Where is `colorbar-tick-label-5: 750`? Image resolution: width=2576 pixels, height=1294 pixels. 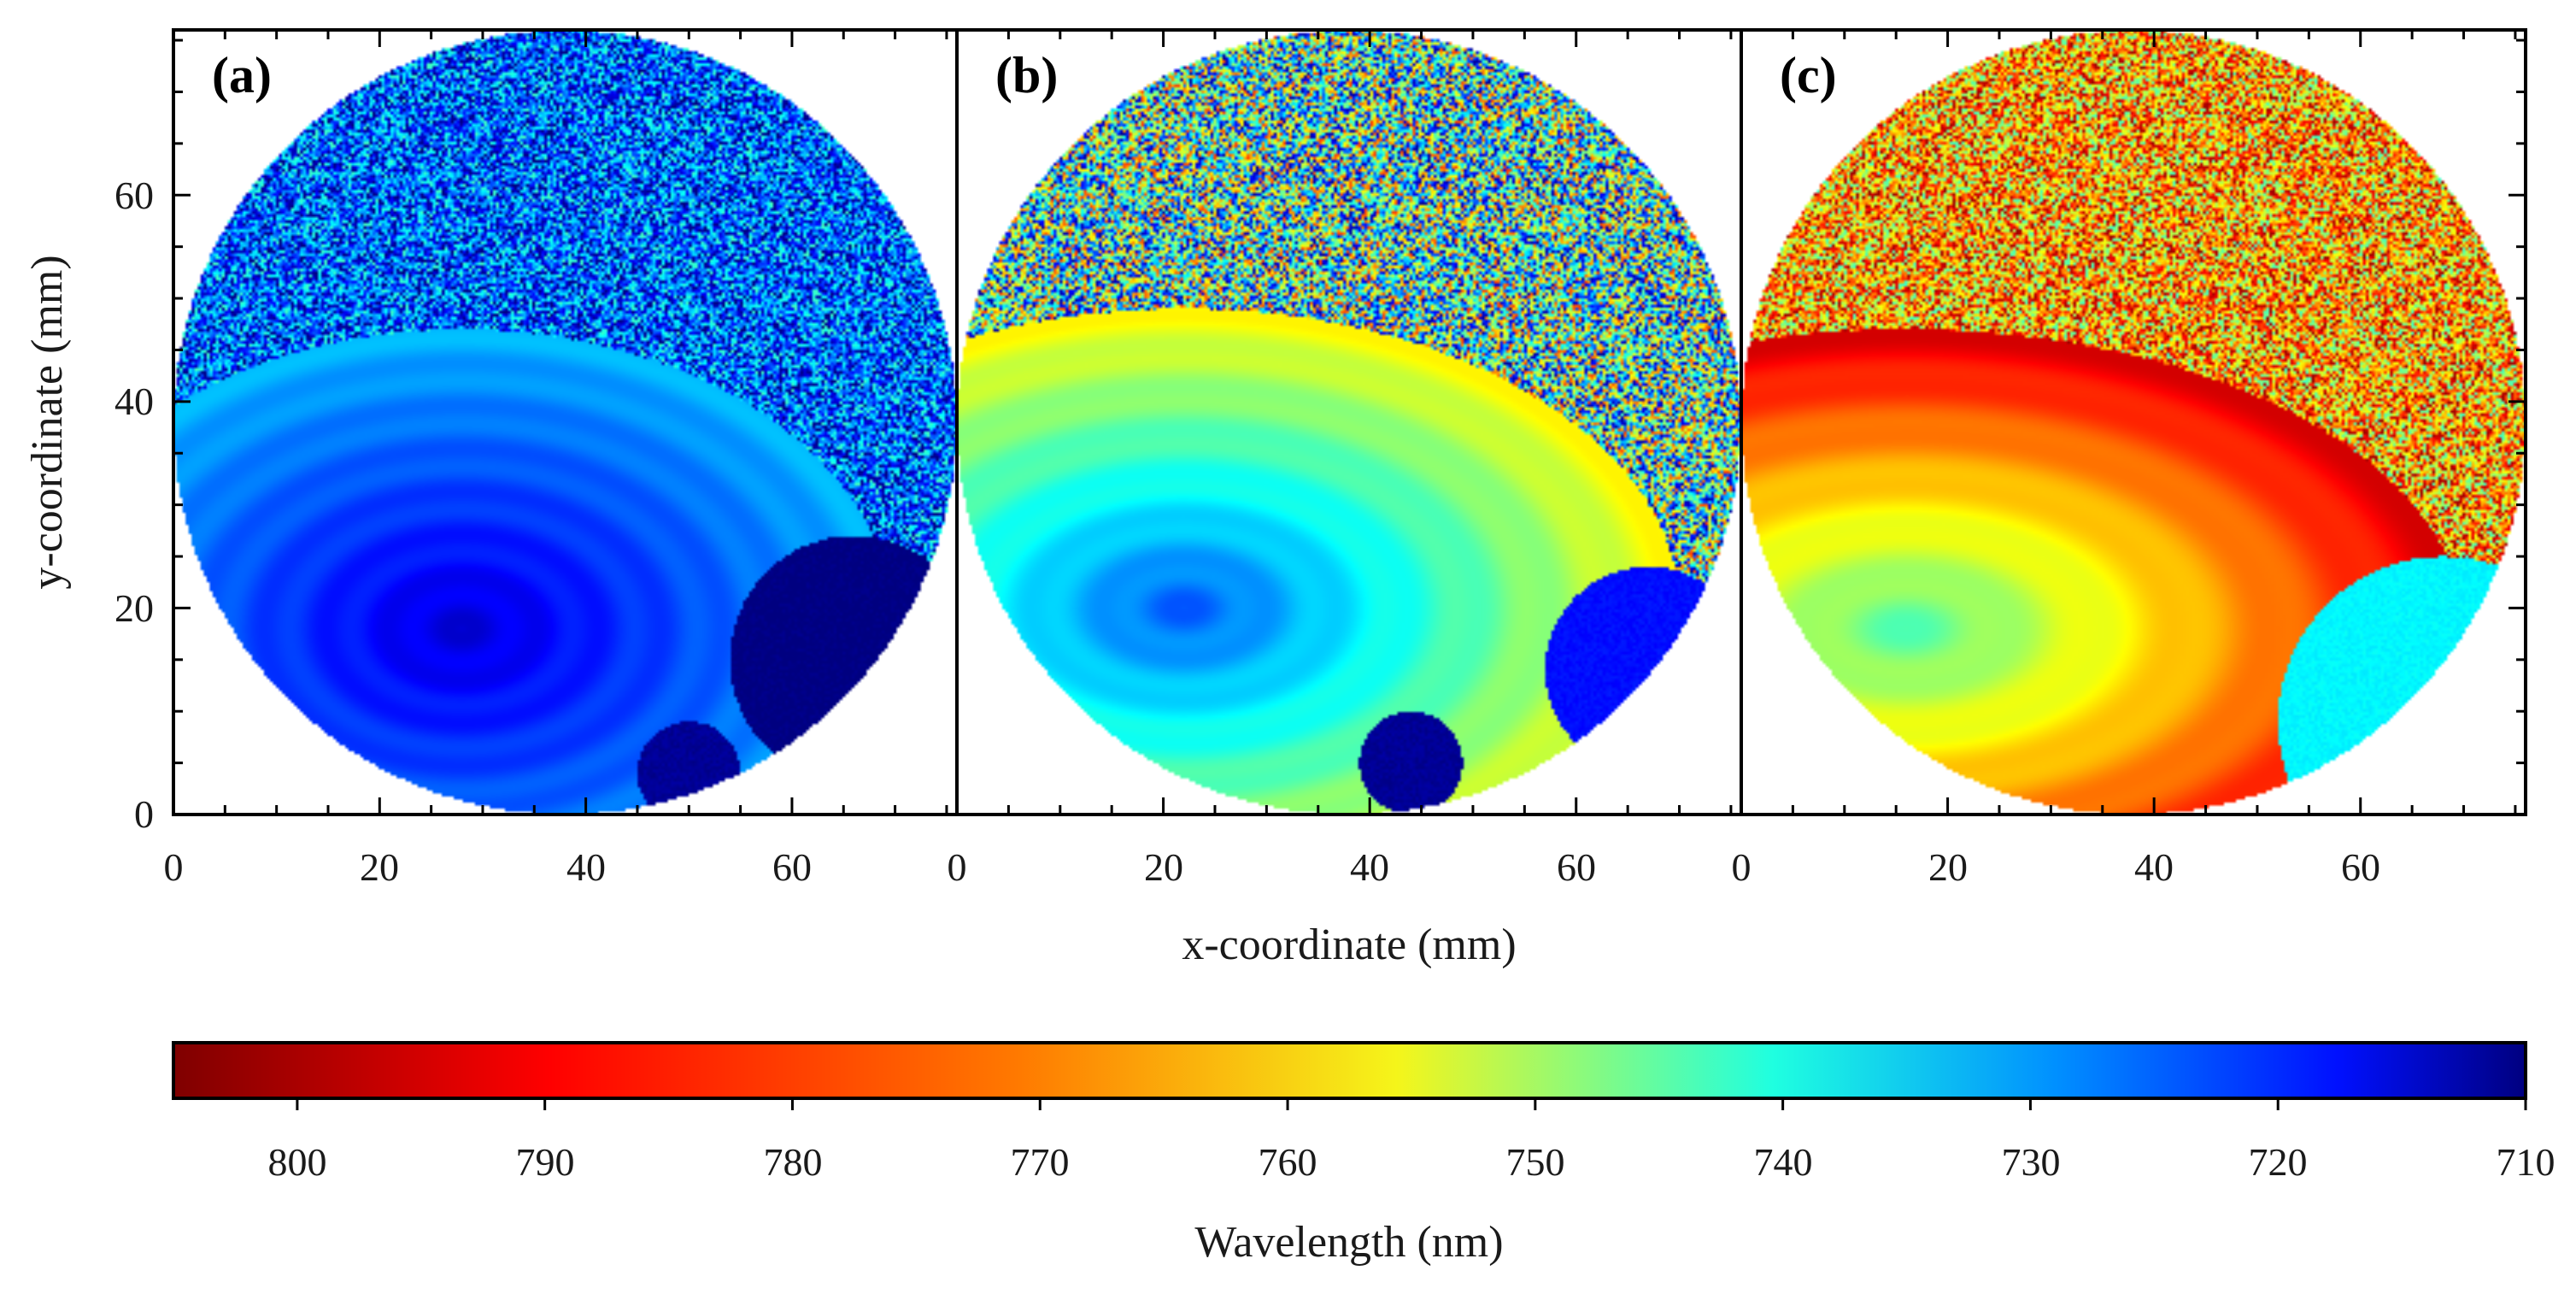 colorbar-tick-label-5: 750 is located at coordinates (1535, 1162).